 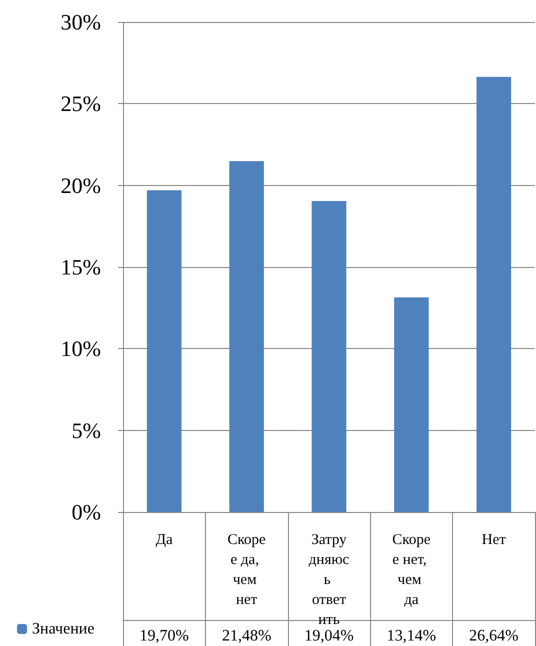 I want to click on x-tick-label: Скорее нет, чем да, so click(x=411, y=570).